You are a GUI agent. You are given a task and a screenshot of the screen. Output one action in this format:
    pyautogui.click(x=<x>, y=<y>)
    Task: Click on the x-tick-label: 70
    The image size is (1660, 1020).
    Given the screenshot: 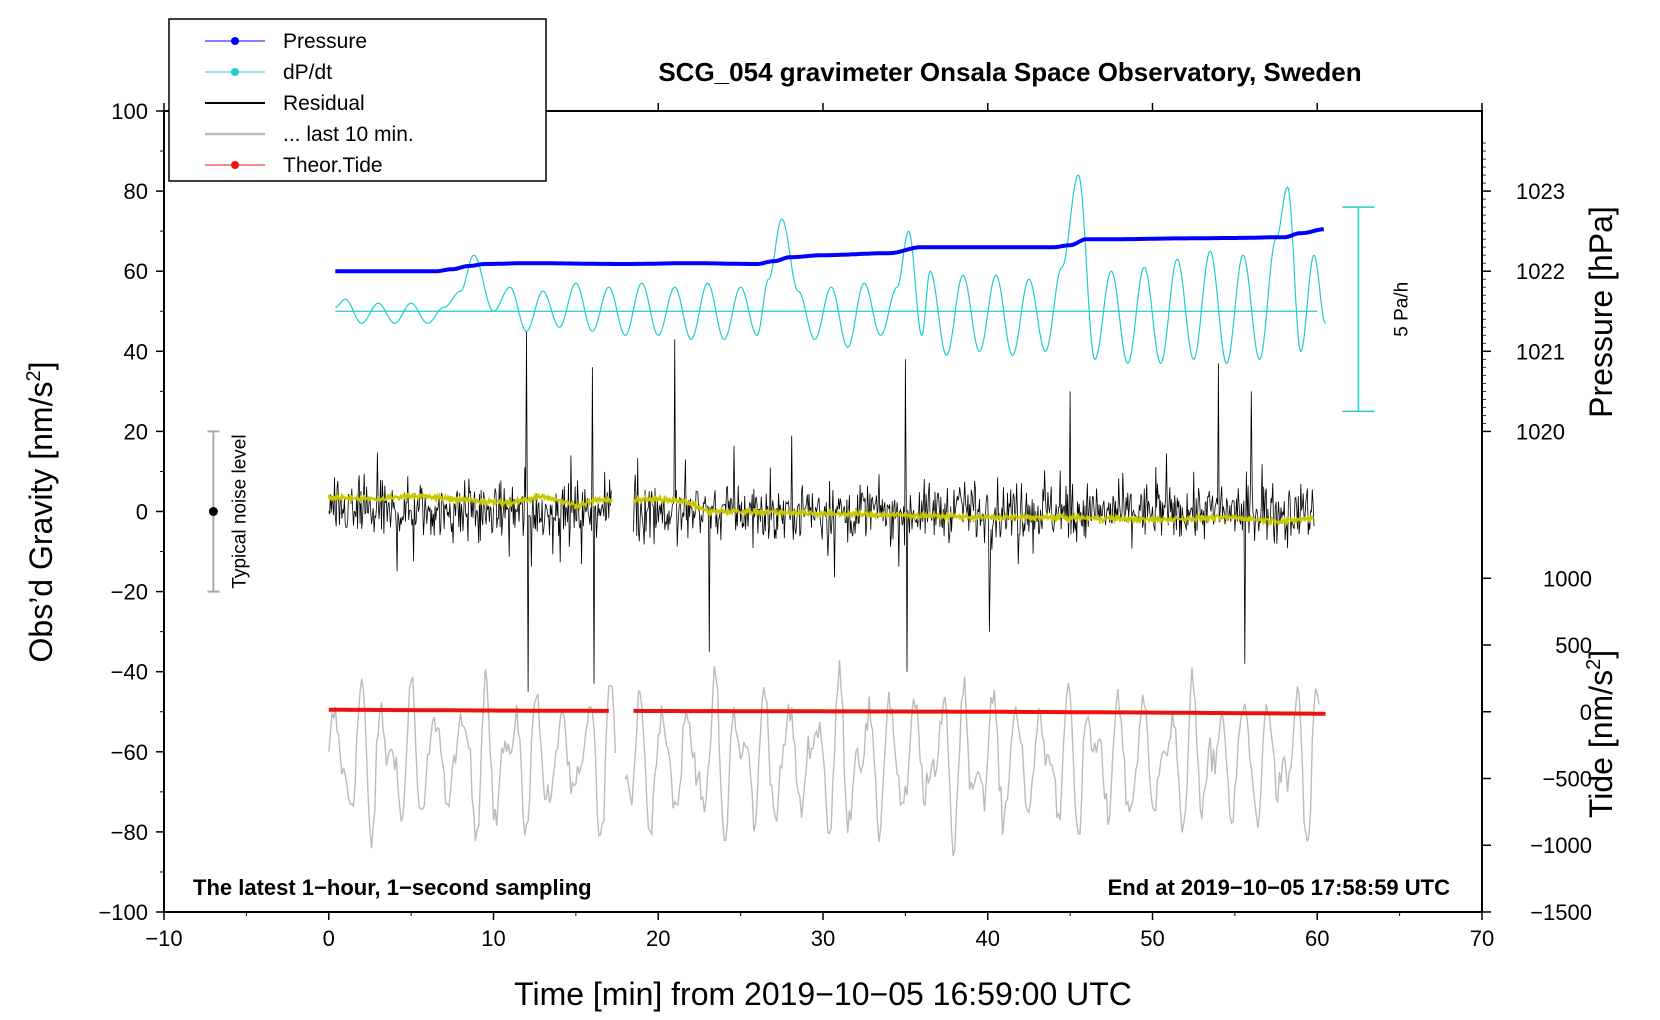 What is the action you would take?
    pyautogui.click(x=1482, y=938)
    